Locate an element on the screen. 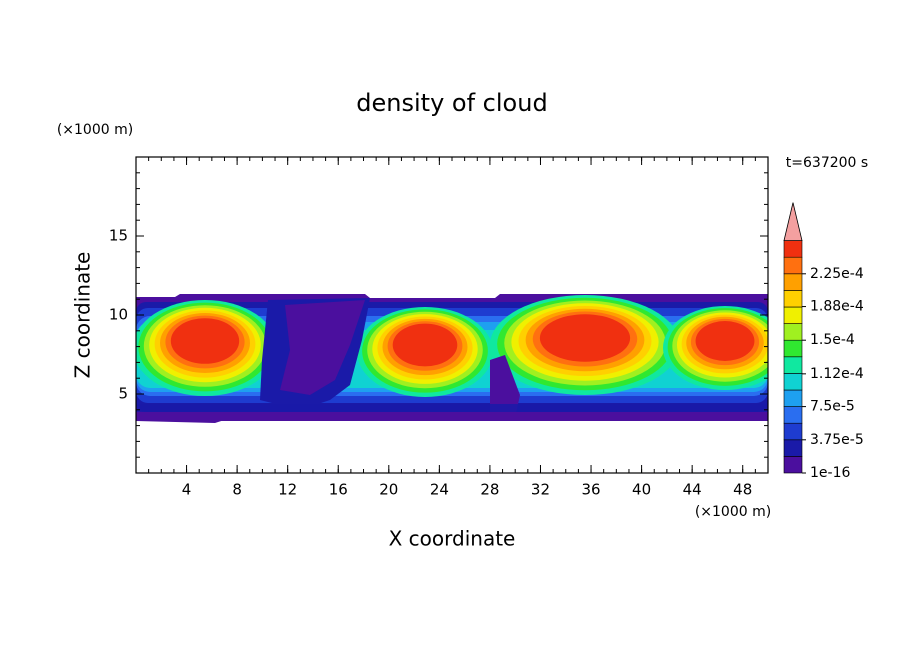  colorbar-tick-label: 1.5e-4 is located at coordinates (832, 340).